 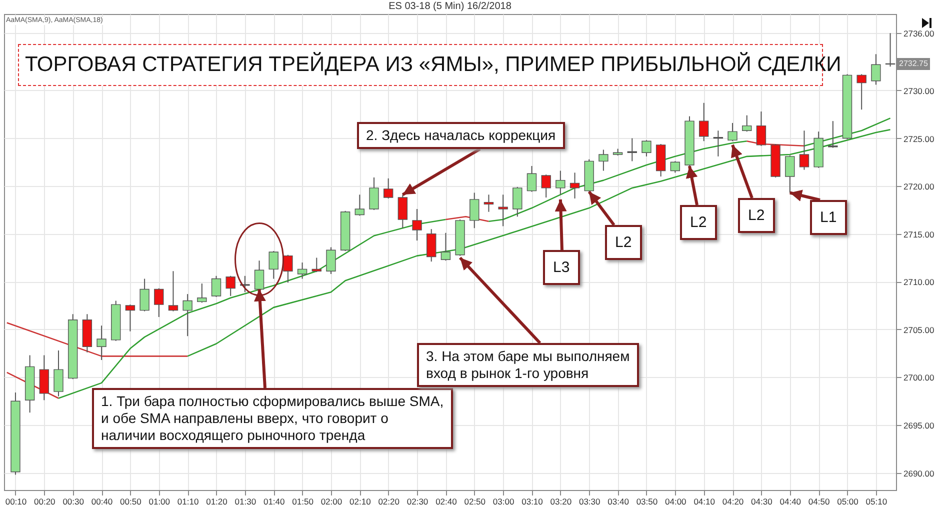 What do you see at coordinates (647, 501) in the screenshot?
I see `x-tick-label: 03:50` at bounding box center [647, 501].